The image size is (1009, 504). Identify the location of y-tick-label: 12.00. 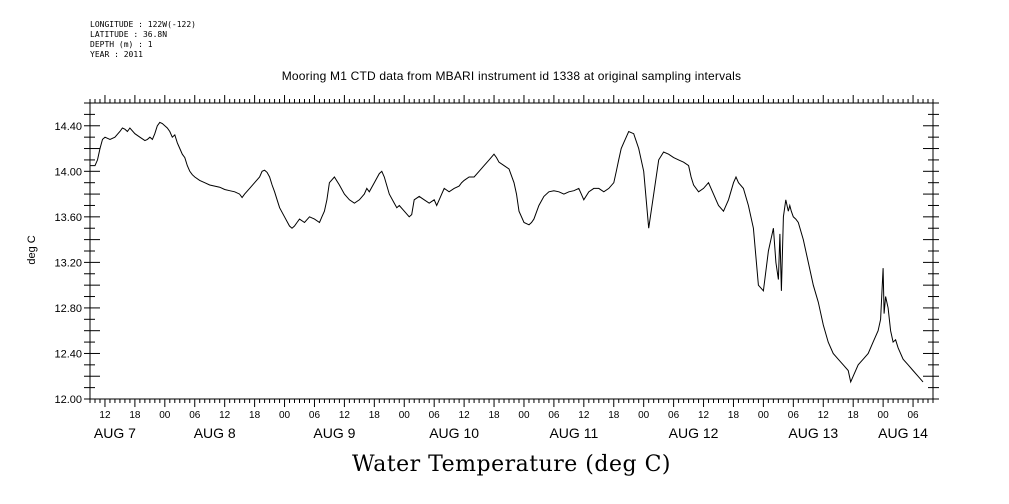
(68, 400).